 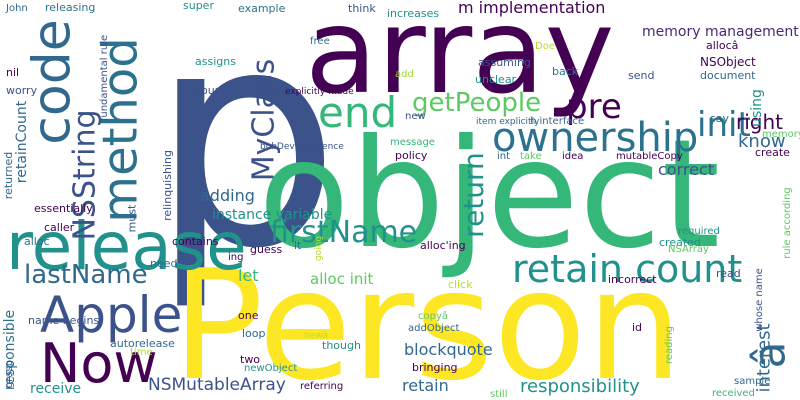 I want to click on word-sample: sample, so click(x=752, y=381).